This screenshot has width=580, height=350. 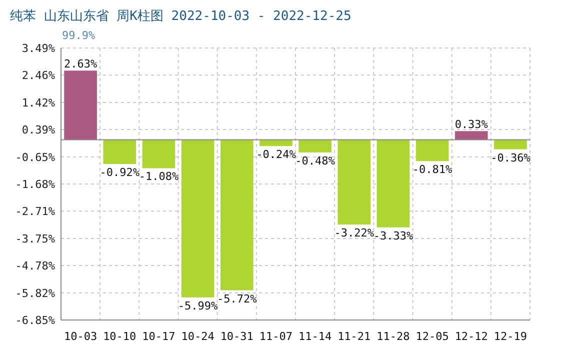 What do you see at coordinates (35, 320) in the screenshot?
I see `y-tick-label: -6.85%` at bounding box center [35, 320].